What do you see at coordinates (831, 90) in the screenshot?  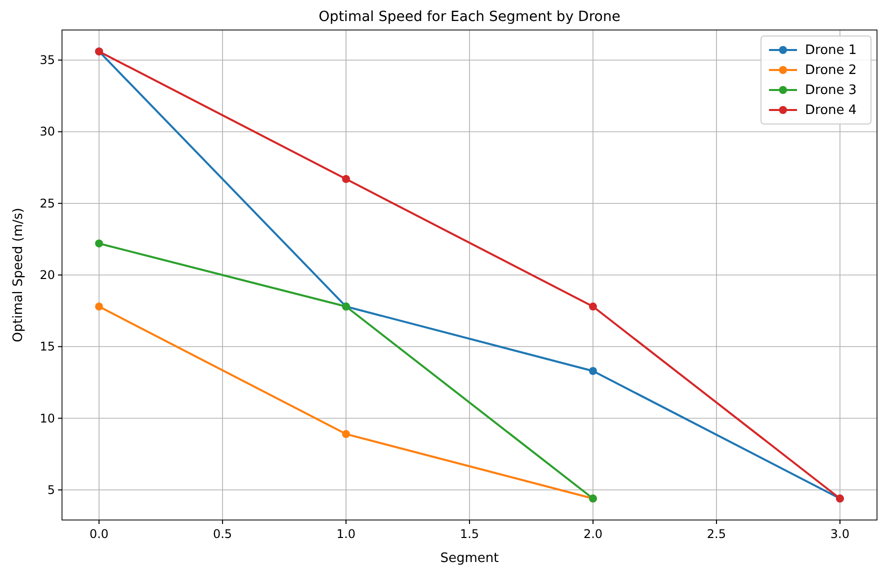 I see `legend-label: Drone 3` at bounding box center [831, 90].